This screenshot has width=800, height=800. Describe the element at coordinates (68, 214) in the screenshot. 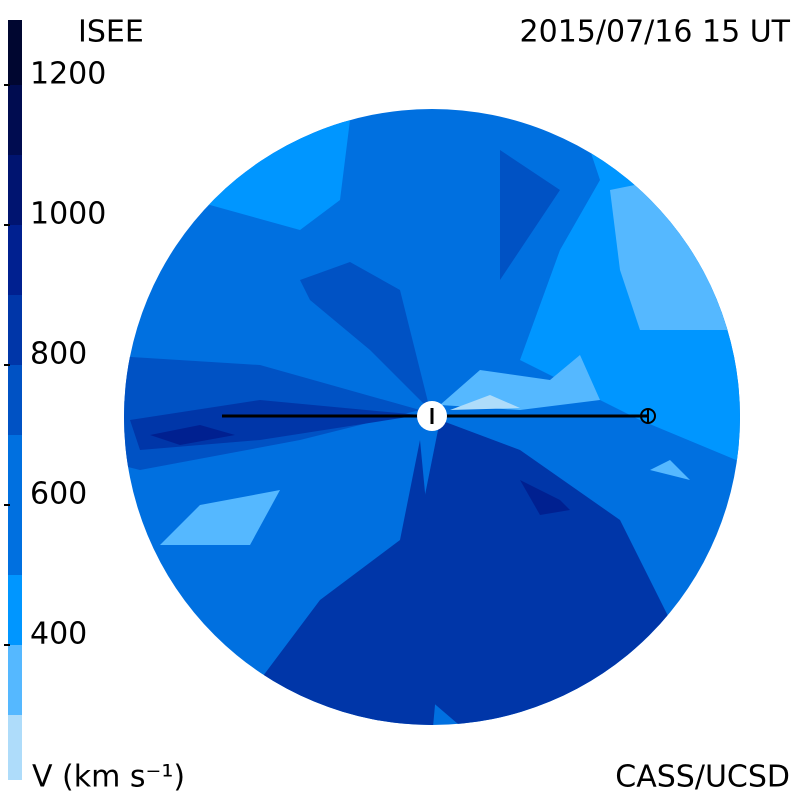

I see `tick-label: 1000` at that location.